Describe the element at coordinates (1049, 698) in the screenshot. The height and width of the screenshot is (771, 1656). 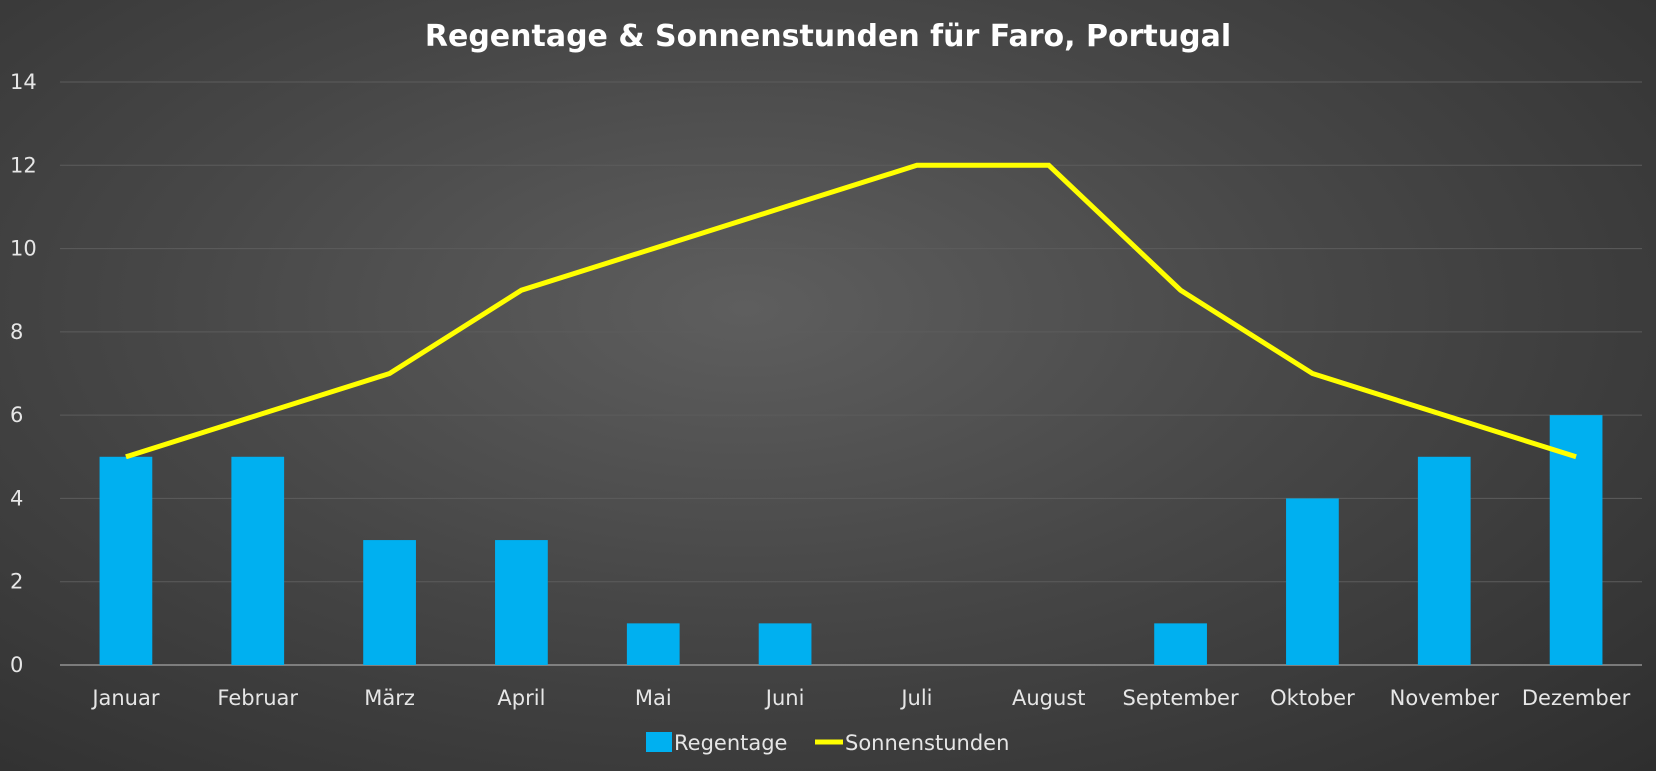
I see `x-category-label: August` at that location.